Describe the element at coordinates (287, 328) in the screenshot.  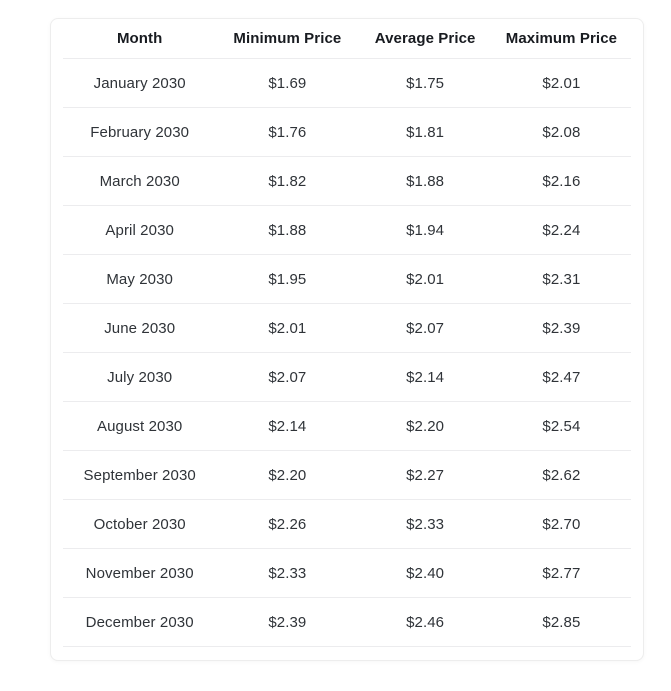
I see `cell-min: $2.01` at that location.